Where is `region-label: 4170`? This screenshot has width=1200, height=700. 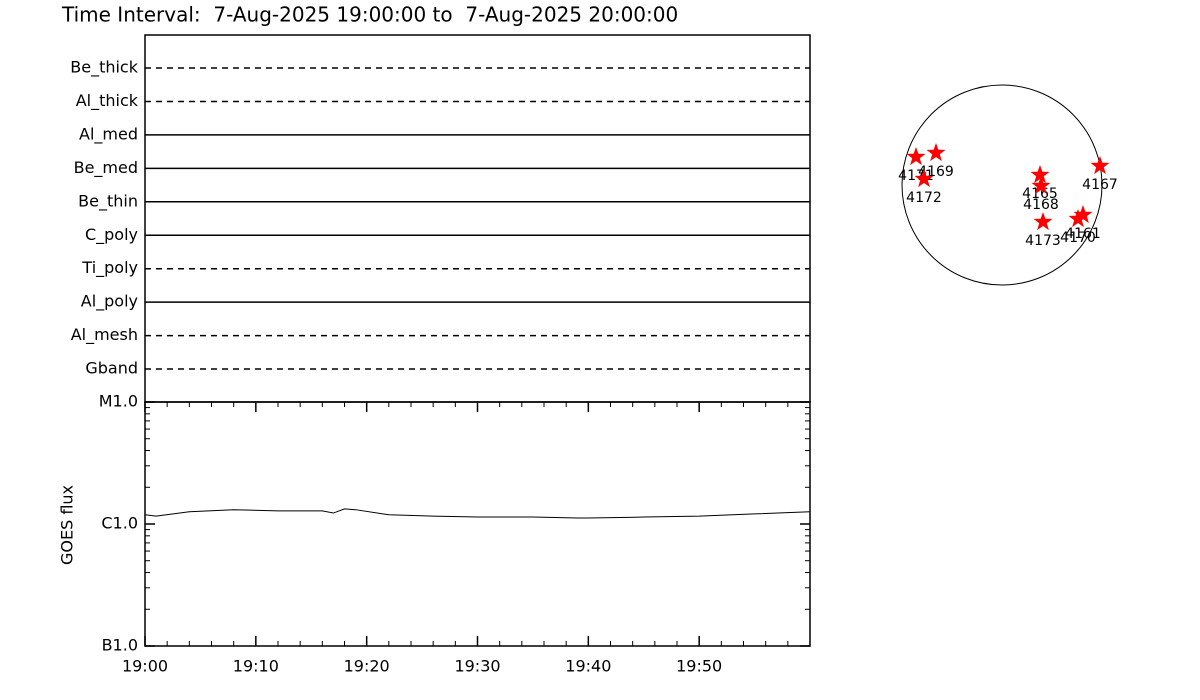
region-label: 4170 is located at coordinates (1078, 238).